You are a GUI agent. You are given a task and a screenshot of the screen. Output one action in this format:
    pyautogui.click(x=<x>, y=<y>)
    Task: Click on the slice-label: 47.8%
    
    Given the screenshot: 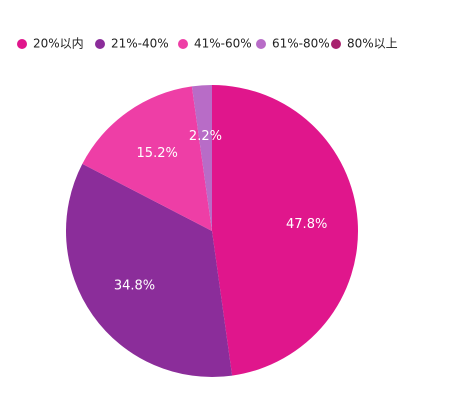 What is the action you would take?
    pyautogui.click(x=306, y=224)
    